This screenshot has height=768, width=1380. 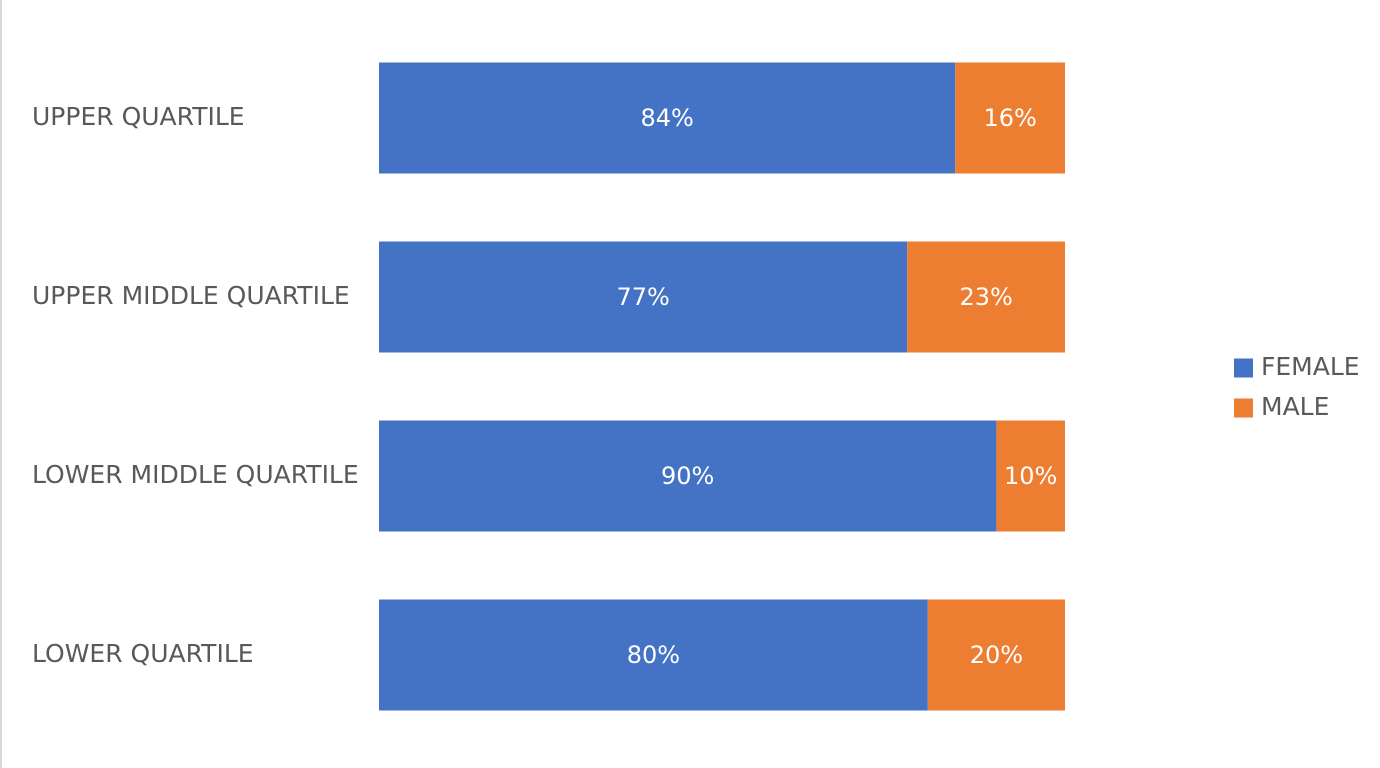 I want to click on category-label: UPPER MIDDLE QUARTILE, so click(x=191, y=295).